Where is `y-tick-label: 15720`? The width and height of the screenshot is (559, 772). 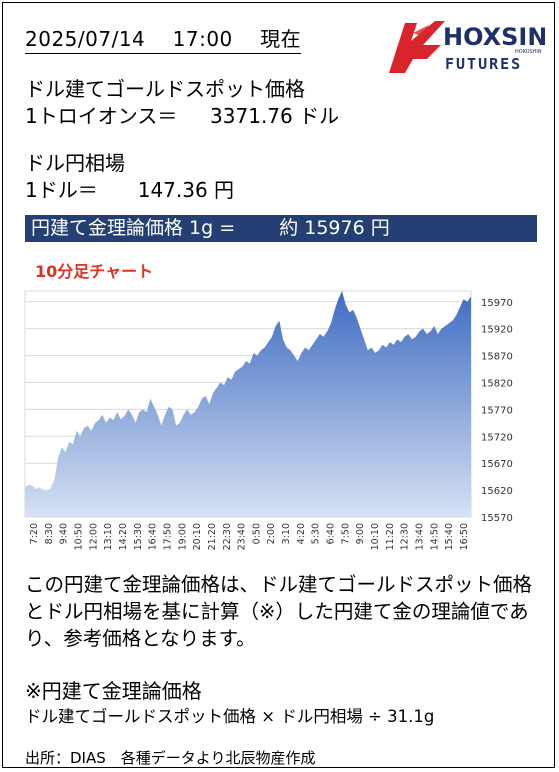 y-tick-label: 15720 is located at coordinates (497, 437).